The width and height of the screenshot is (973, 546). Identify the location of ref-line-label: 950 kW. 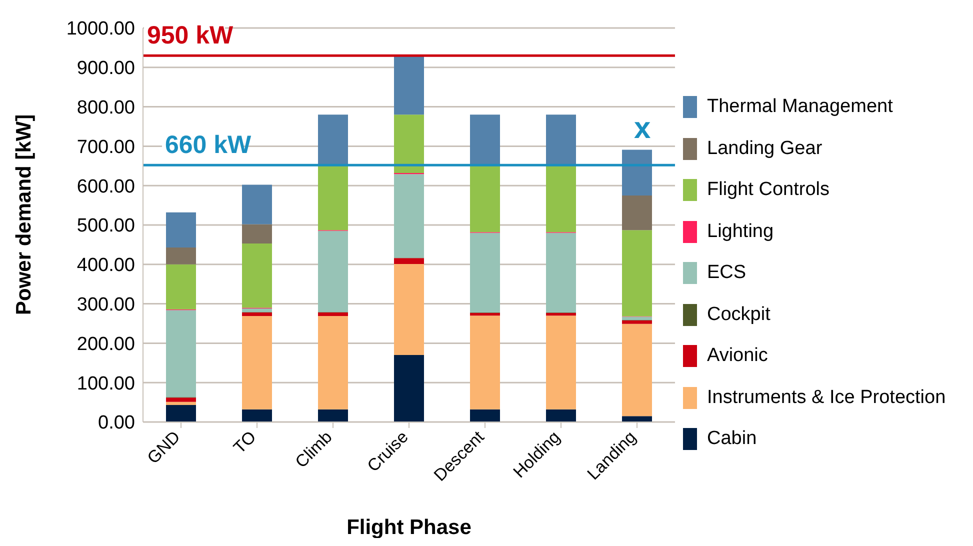
(190, 36).